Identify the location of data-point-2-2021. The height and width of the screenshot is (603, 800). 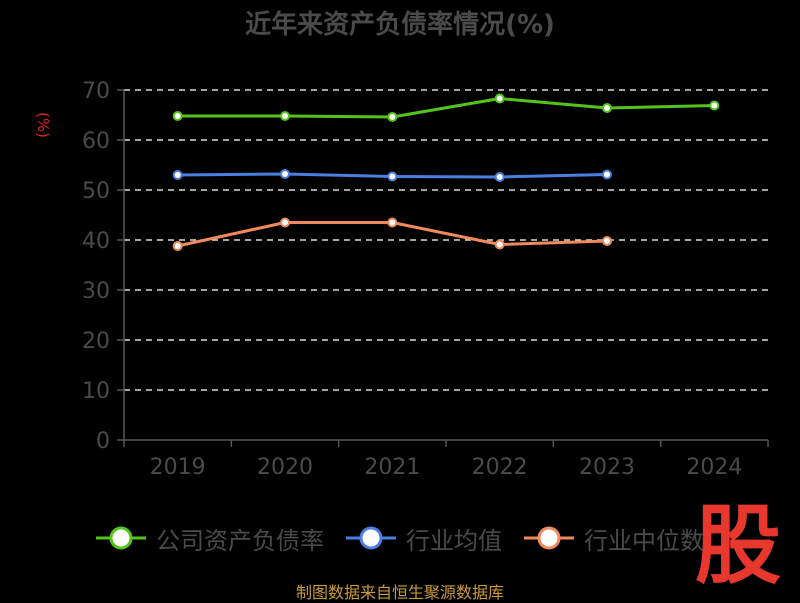
(392, 222).